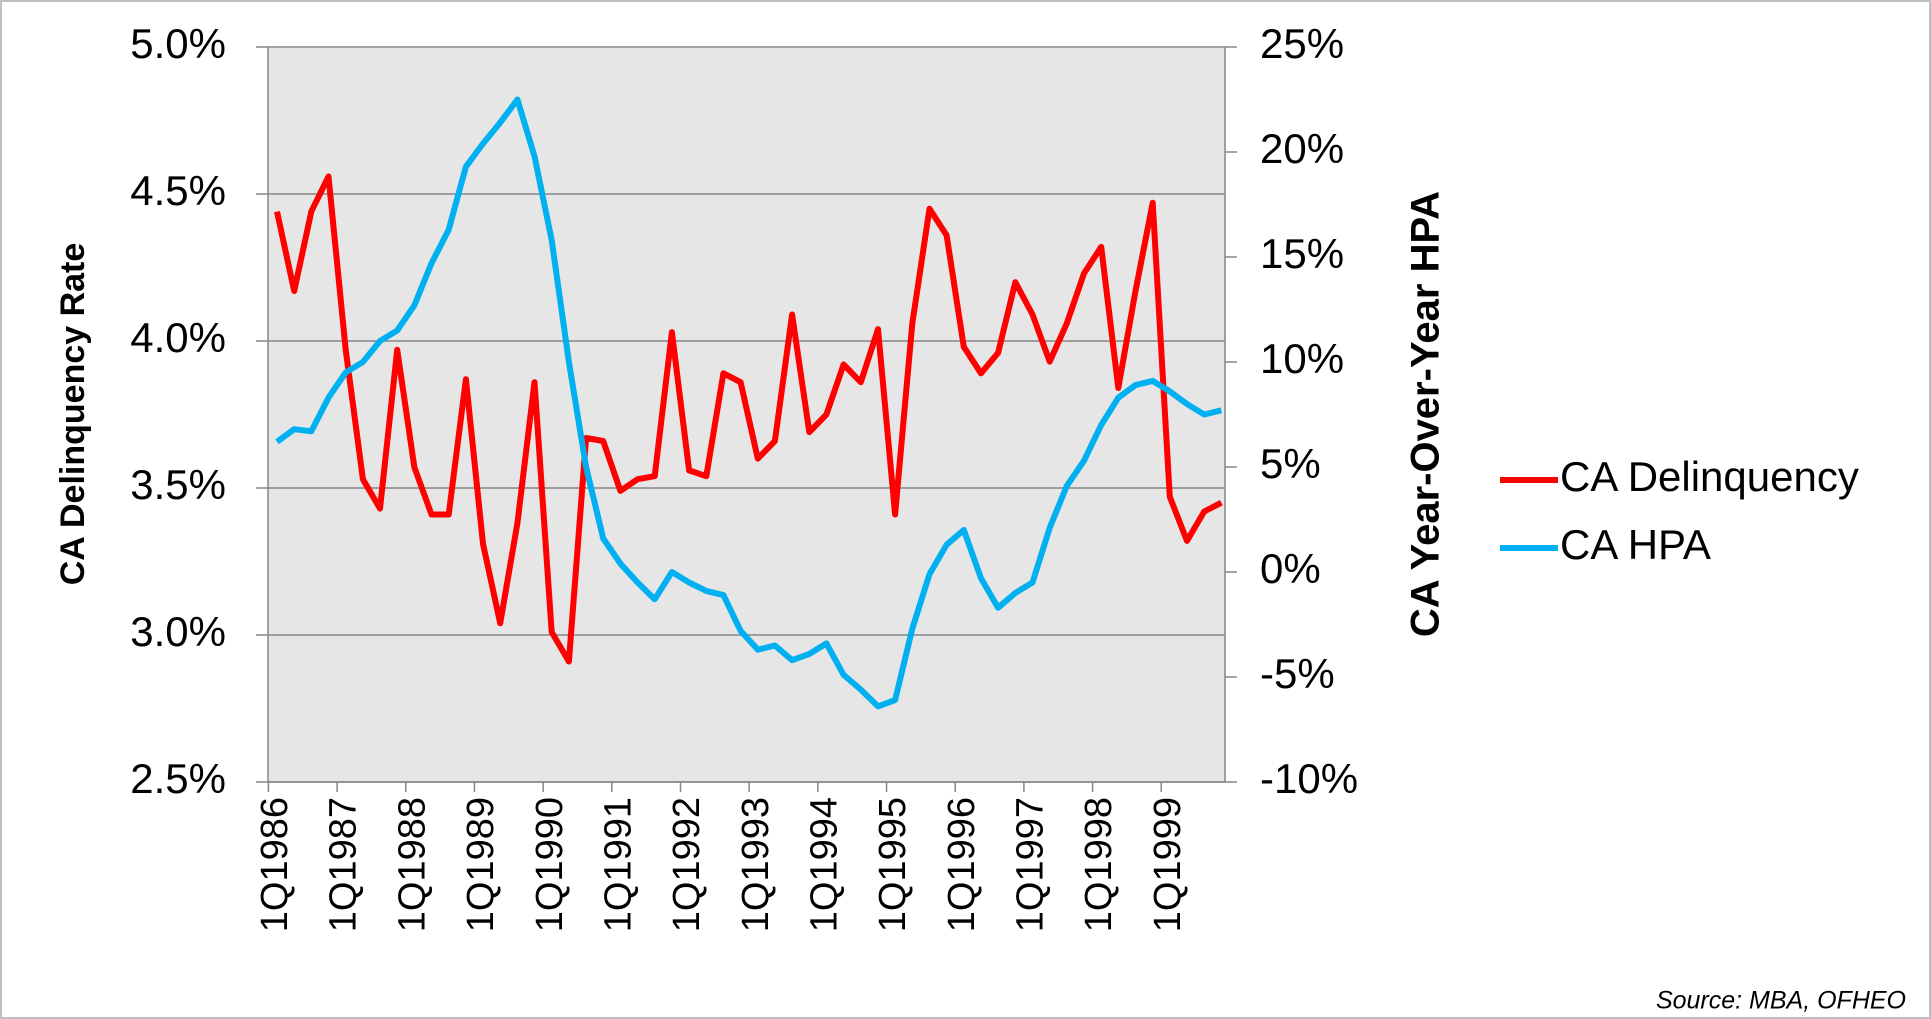  Describe the element at coordinates (1635, 544) in the screenshot. I see `legend-label: CA HPA` at that location.